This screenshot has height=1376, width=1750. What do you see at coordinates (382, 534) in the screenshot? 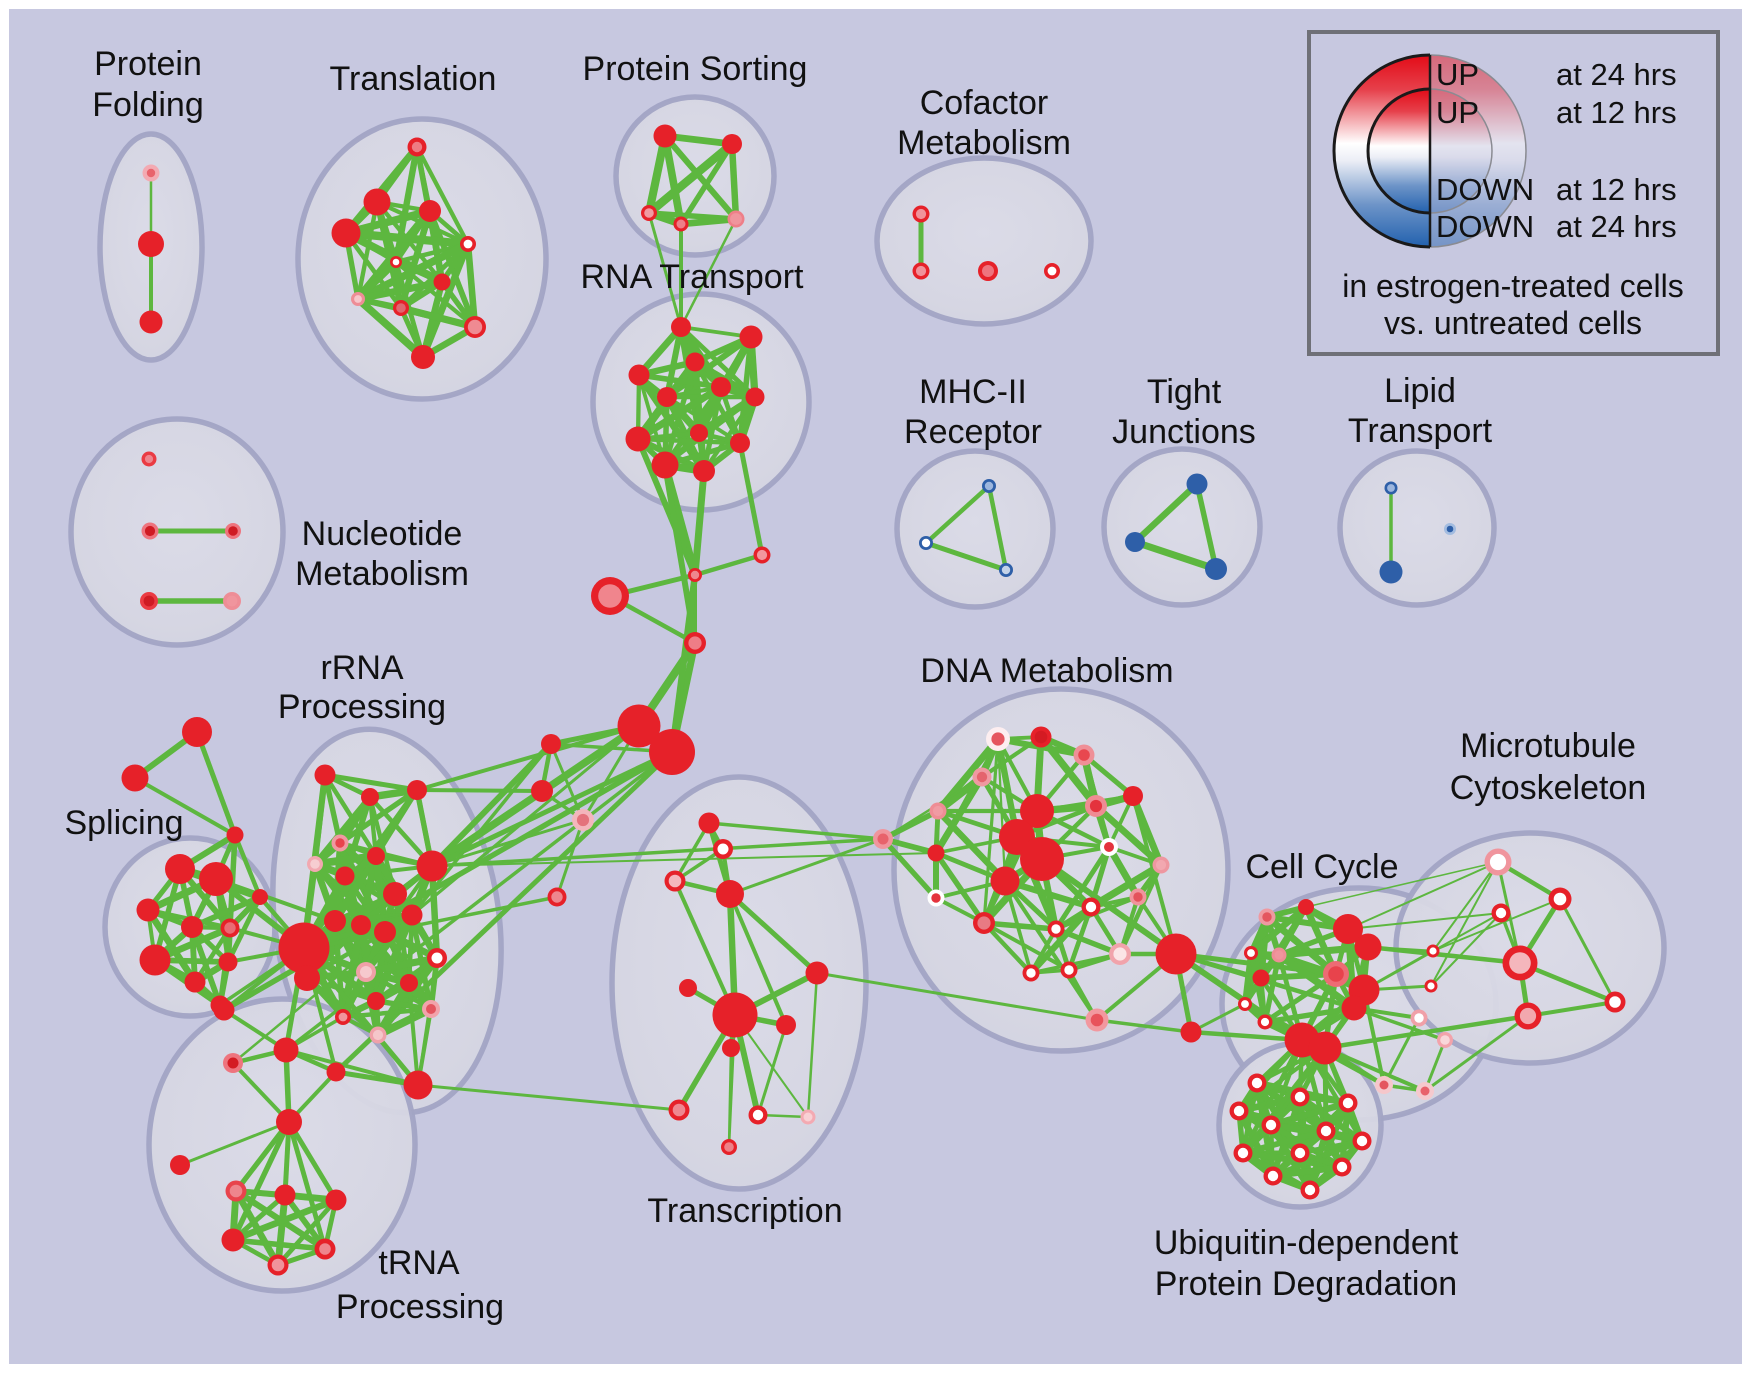
I see `svg-text: Nucleotide` at bounding box center [382, 534].